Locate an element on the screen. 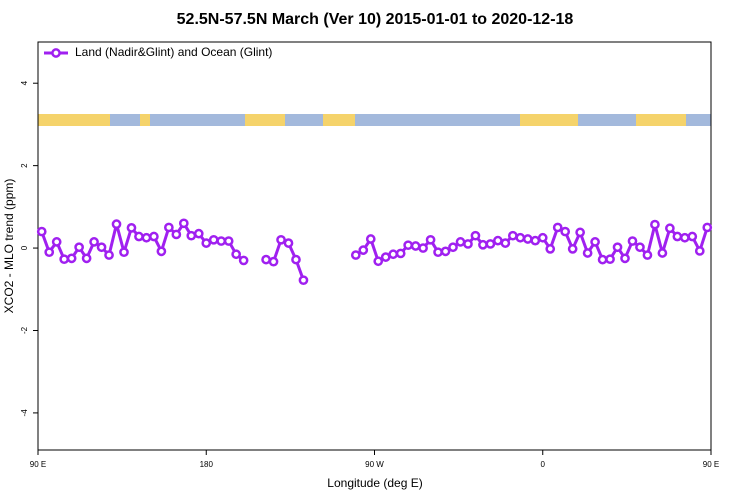  data-line is located at coordinates (374, 251).